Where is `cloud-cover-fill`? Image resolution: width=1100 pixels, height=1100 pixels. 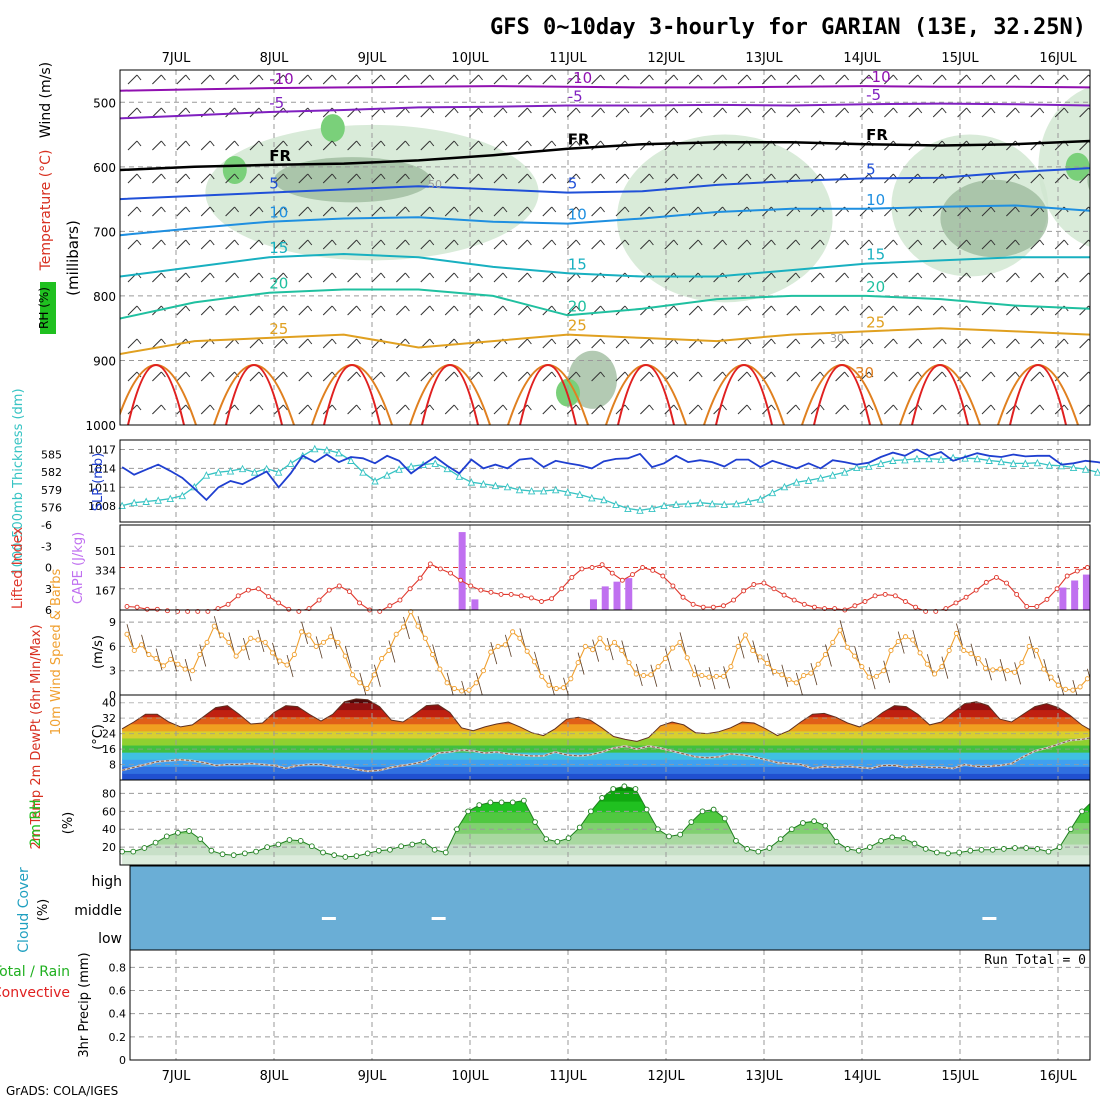
cloud-cover-fill is located at coordinates (610, 908).